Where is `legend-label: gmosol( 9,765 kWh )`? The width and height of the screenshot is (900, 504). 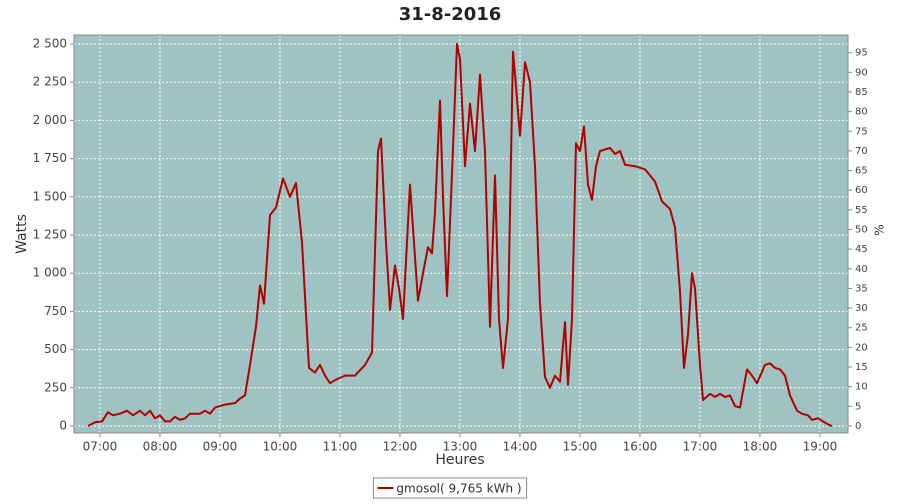 legend-label: gmosol( 9,765 kWh ) is located at coordinates (458, 489).